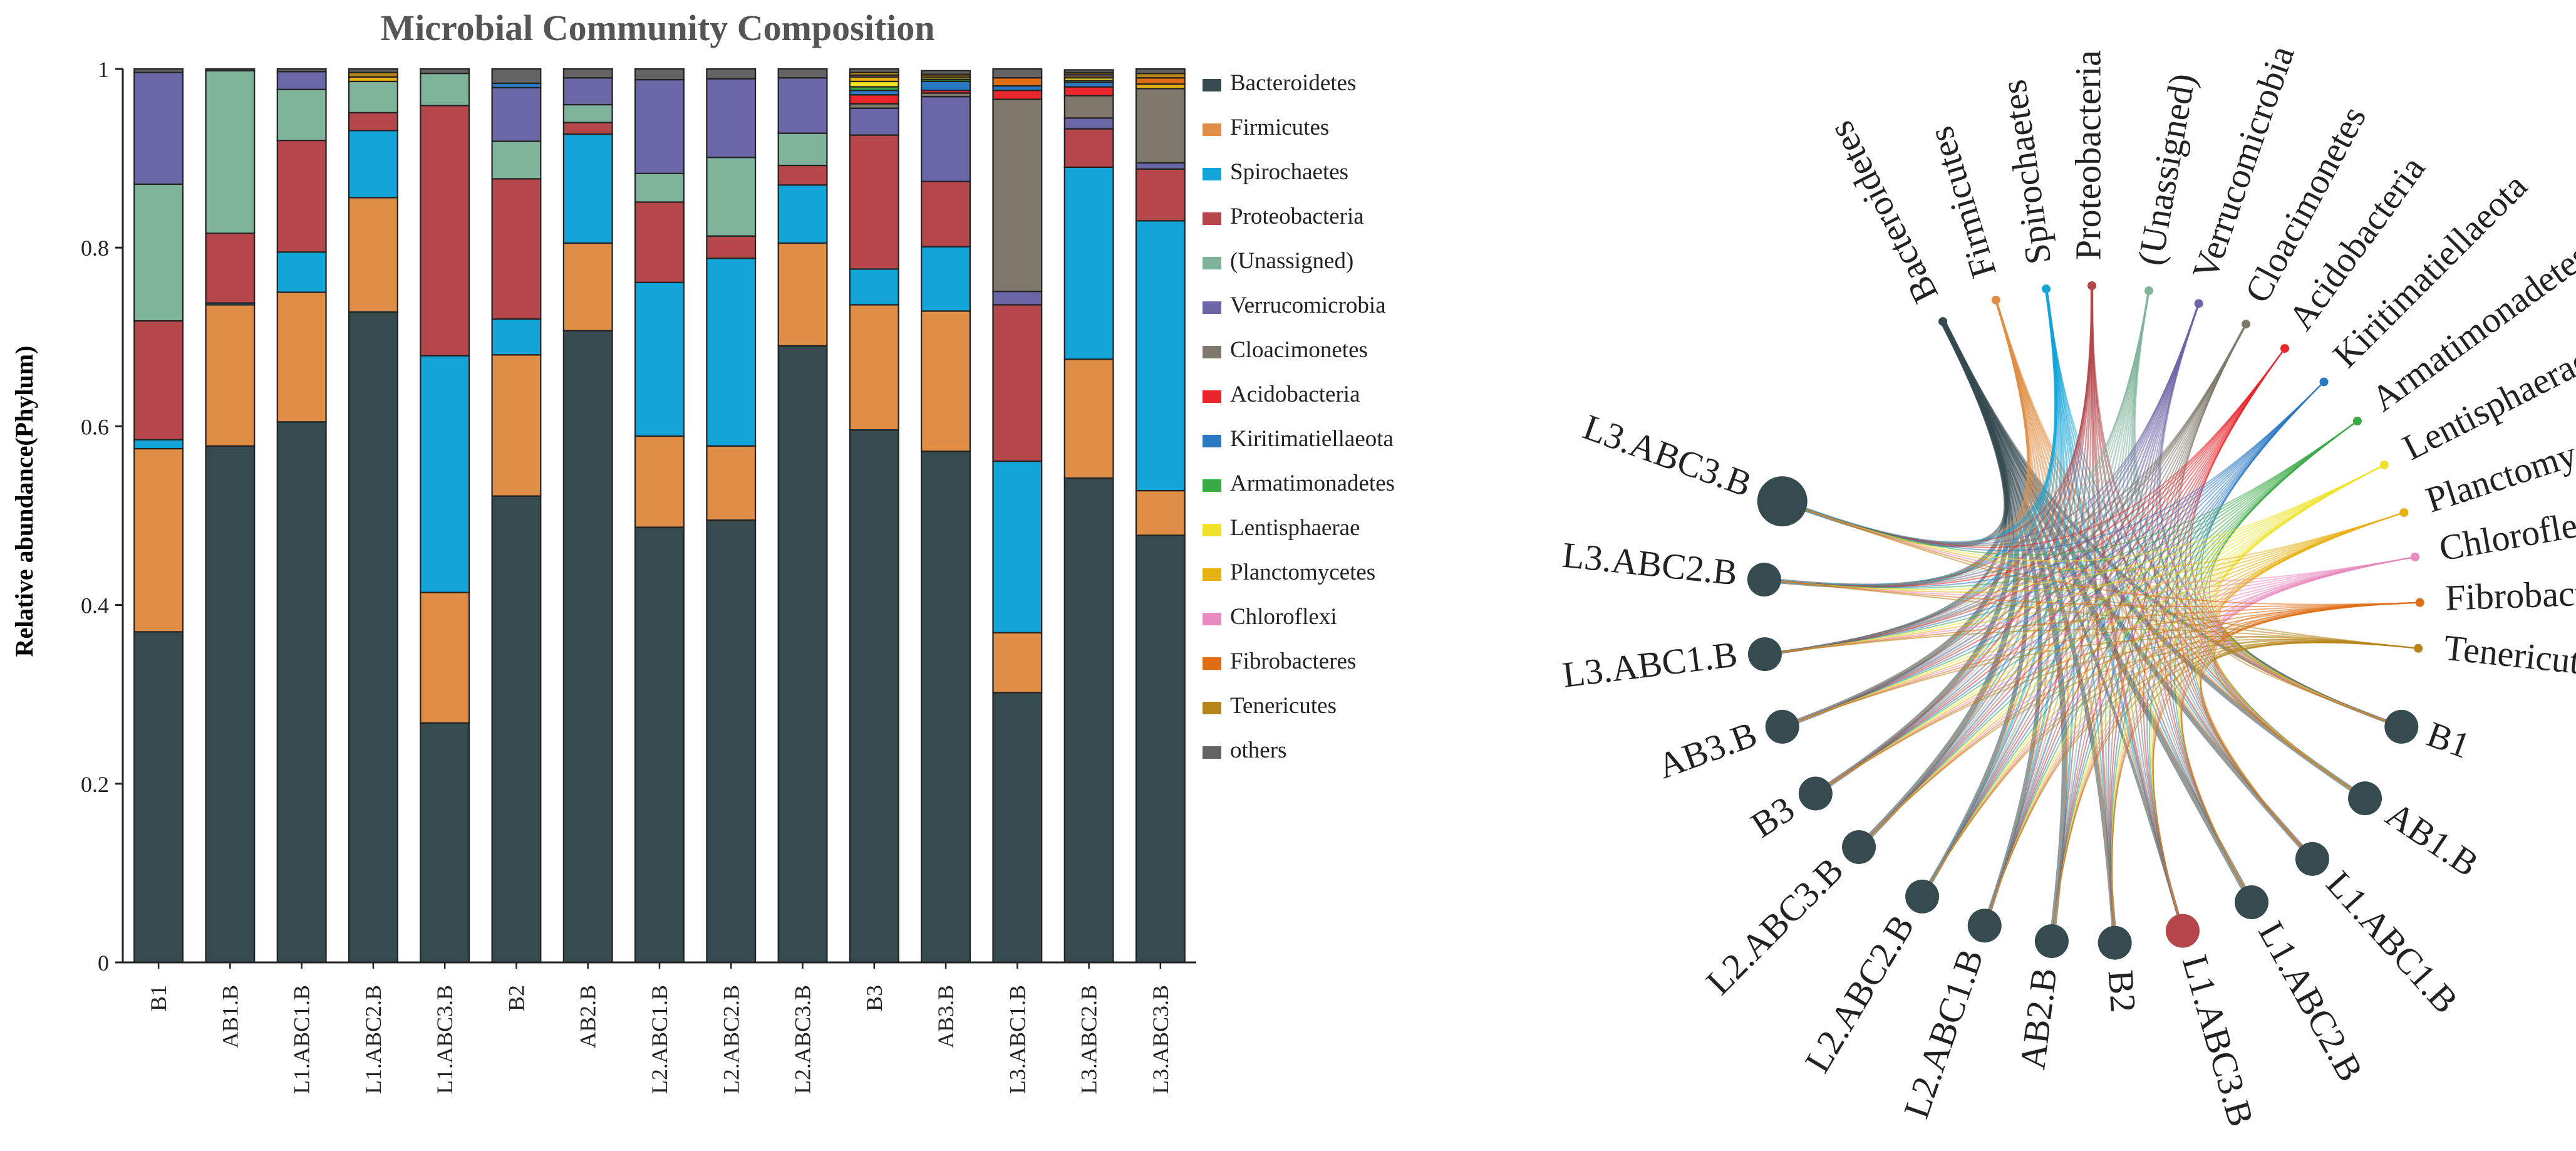 The image size is (2576, 1151). What do you see at coordinates (1283, 617) in the screenshot?
I see `legend-label-chloroflexi: Chloroflexi` at bounding box center [1283, 617].